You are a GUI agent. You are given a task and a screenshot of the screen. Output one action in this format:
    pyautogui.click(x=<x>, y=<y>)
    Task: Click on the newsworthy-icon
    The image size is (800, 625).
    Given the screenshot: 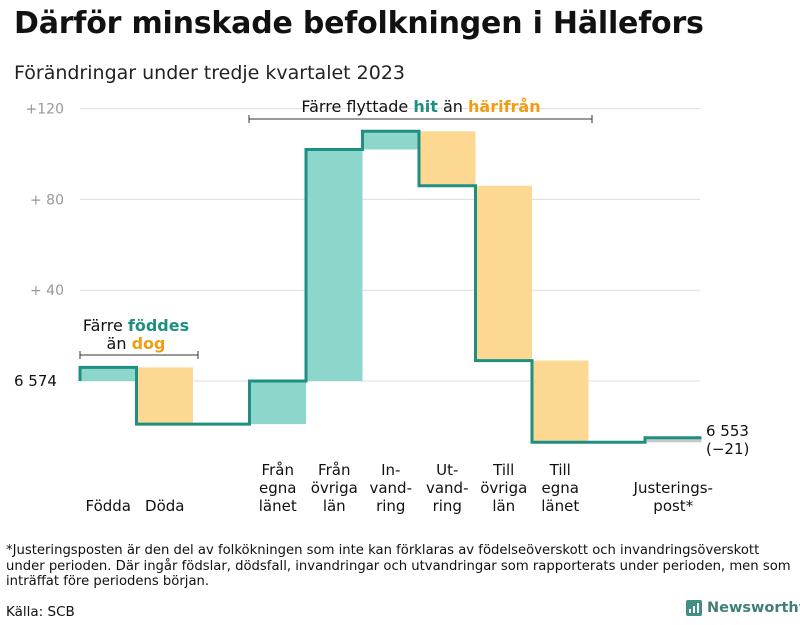 What is the action you would take?
    pyautogui.click(x=694, y=608)
    